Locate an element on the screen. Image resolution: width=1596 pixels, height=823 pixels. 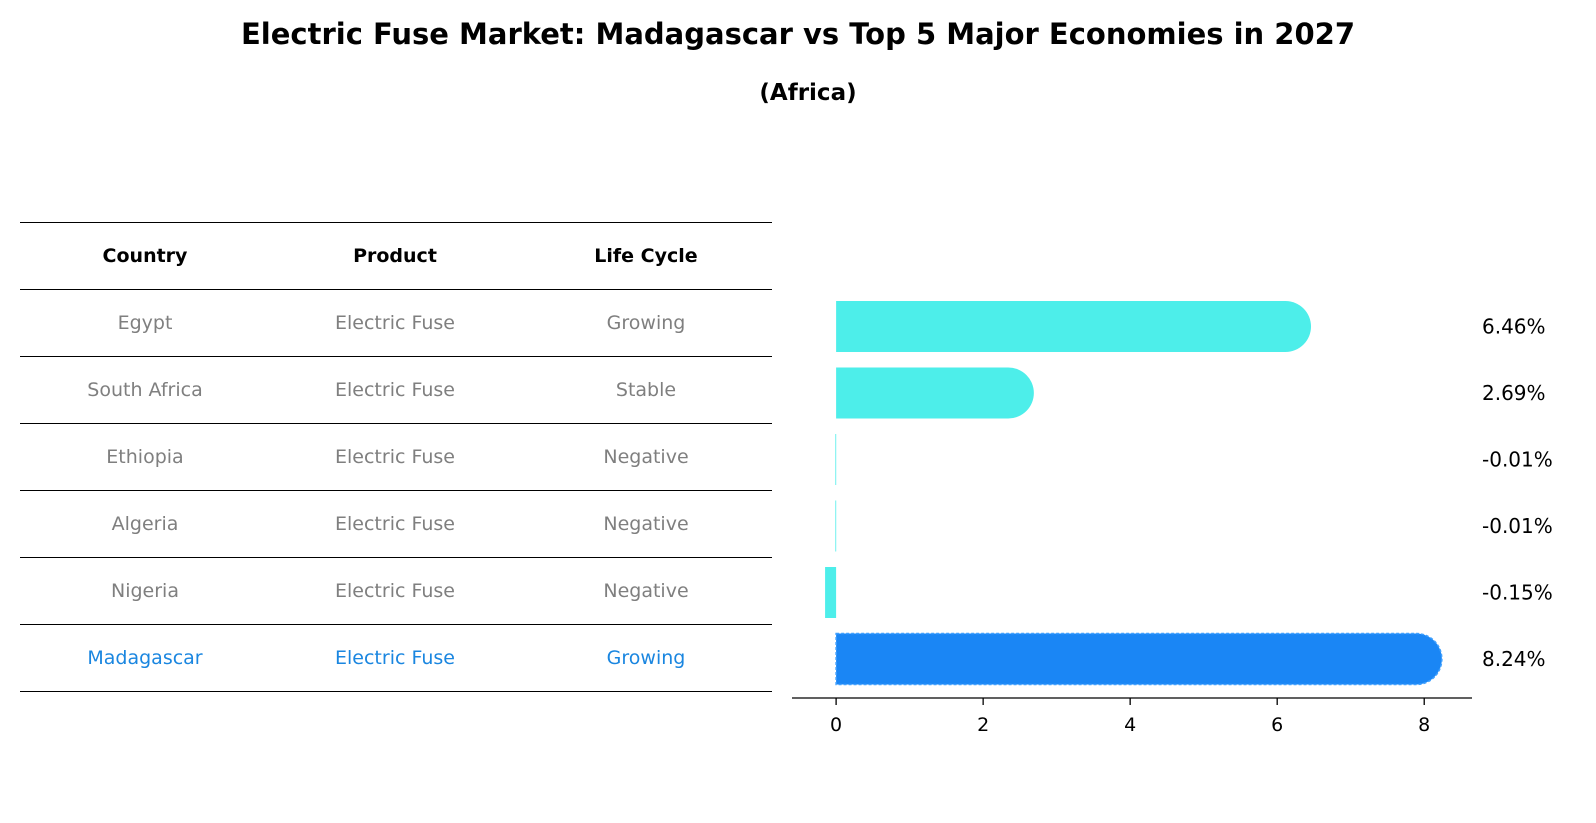
x-tick-label-4: 4 is located at coordinates (1130, 725).